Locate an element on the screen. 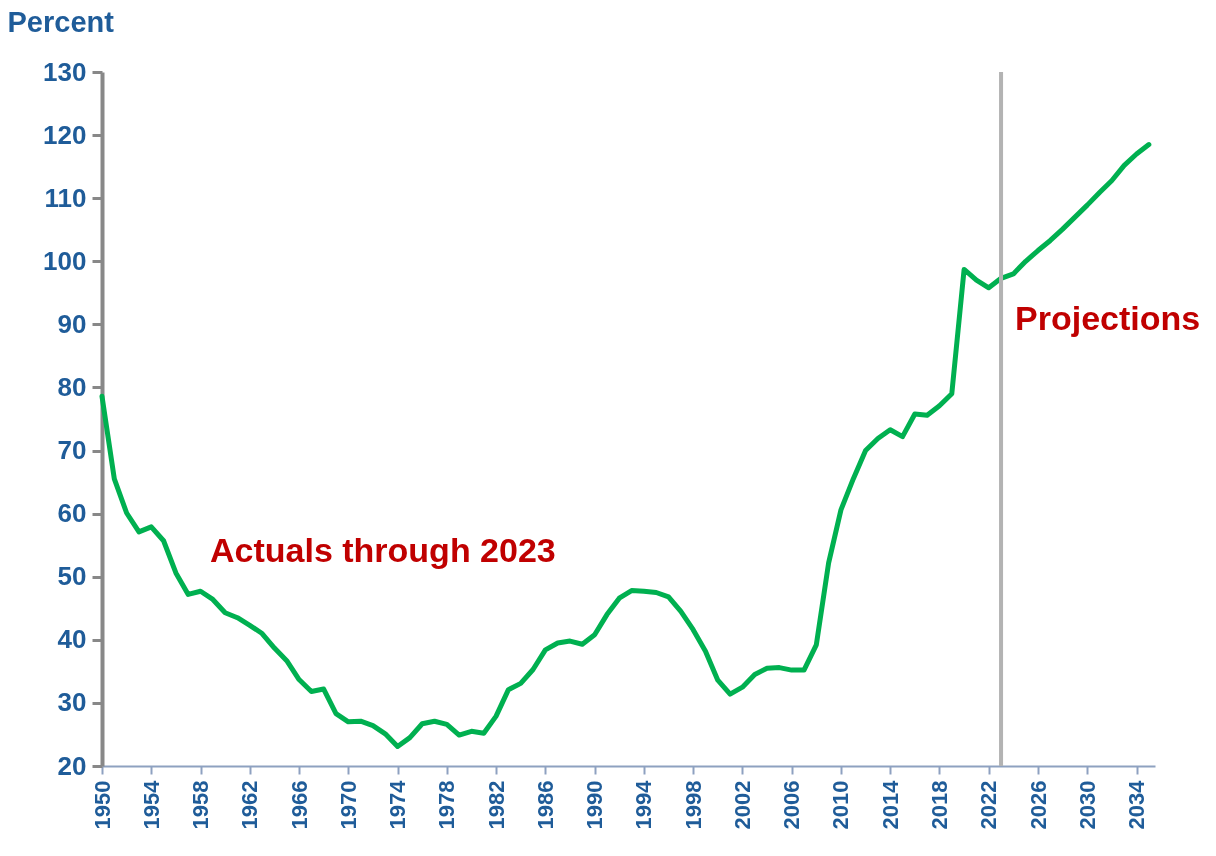 This screenshot has height=856, width=1216. y-tick-label: 30 is located at coordinates (72, 702).